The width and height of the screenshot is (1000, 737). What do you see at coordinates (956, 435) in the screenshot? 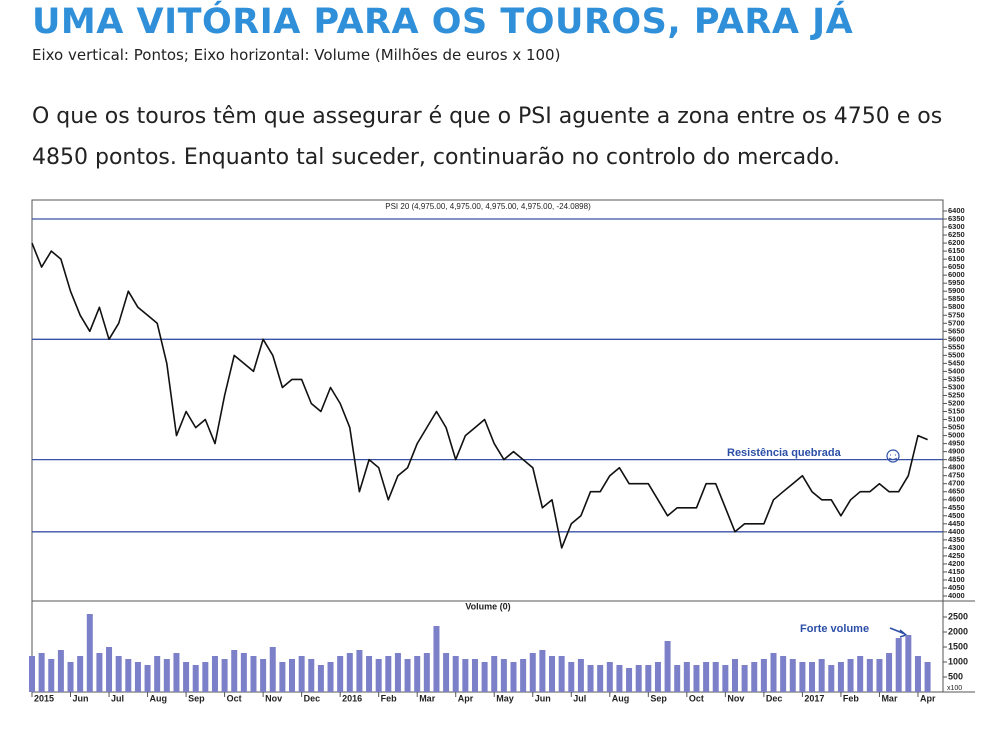
I see `y-tick-label: 5000` at bounding box center [956, 435].